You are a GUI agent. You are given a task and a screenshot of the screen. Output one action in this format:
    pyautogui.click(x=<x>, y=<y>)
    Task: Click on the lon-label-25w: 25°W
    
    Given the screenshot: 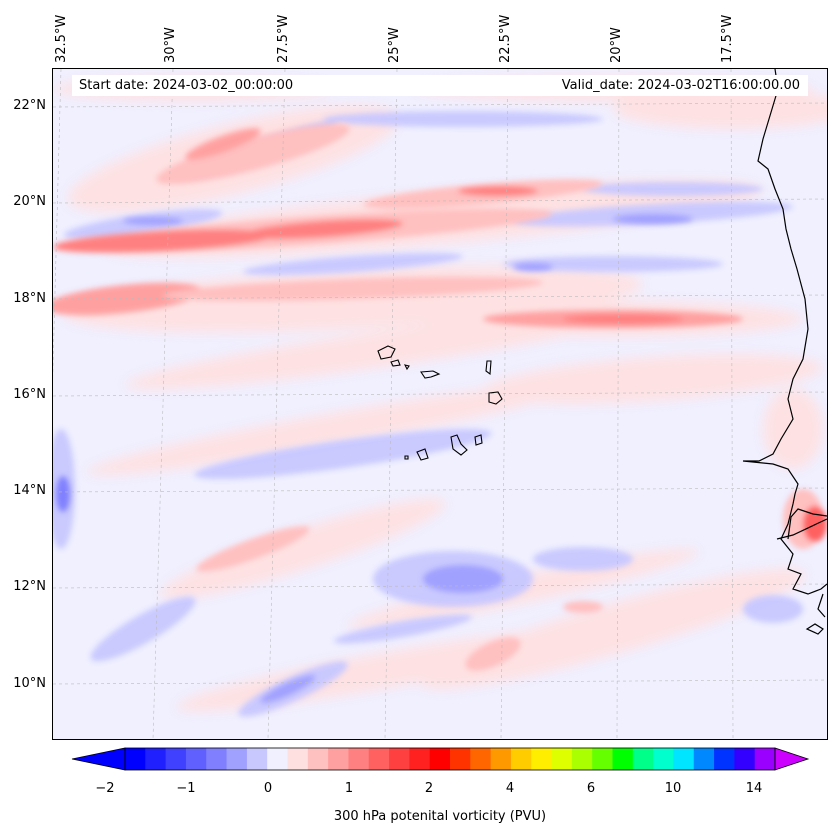 What is the action you would take?
    pyautogui.click(x=394, y=45)
    